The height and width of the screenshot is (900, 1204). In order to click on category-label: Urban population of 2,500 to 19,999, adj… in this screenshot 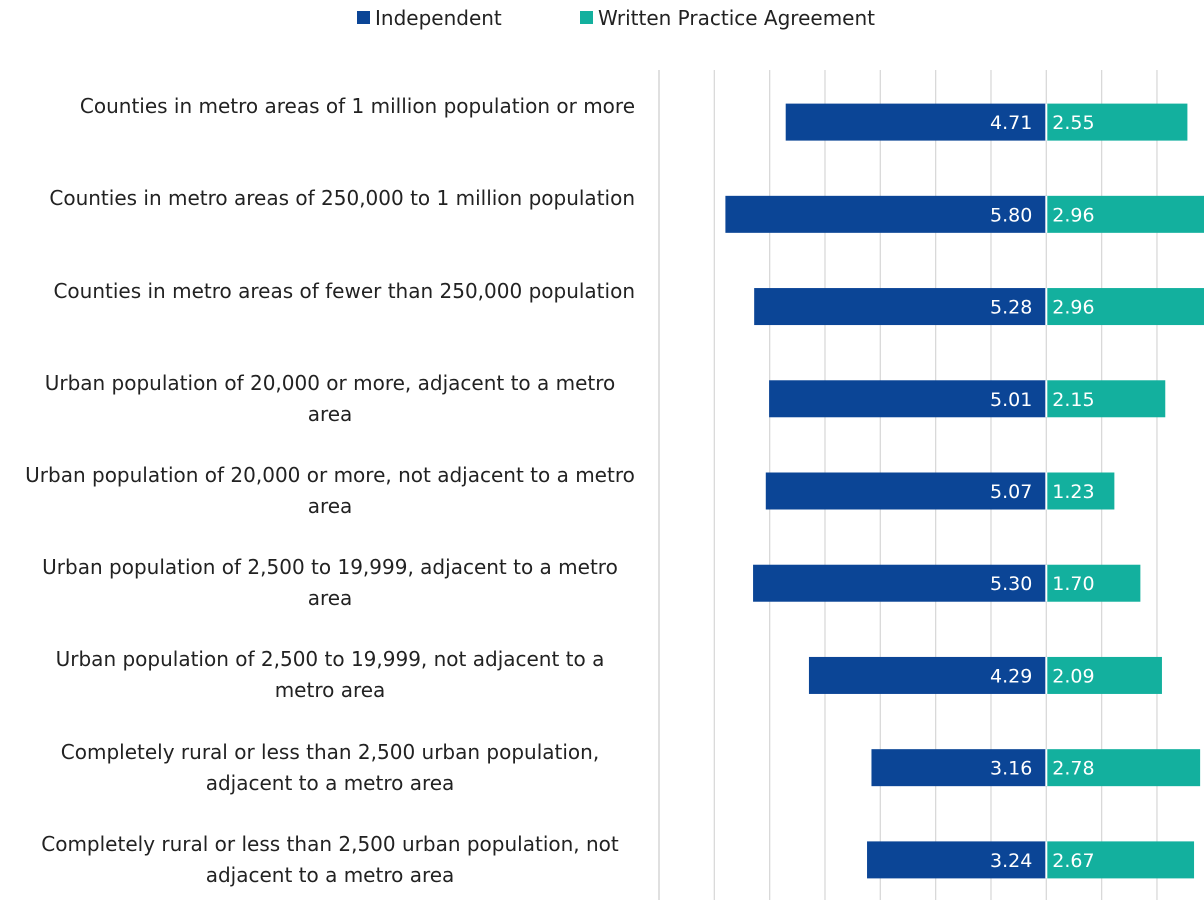, I will do `click(330, 583)`.